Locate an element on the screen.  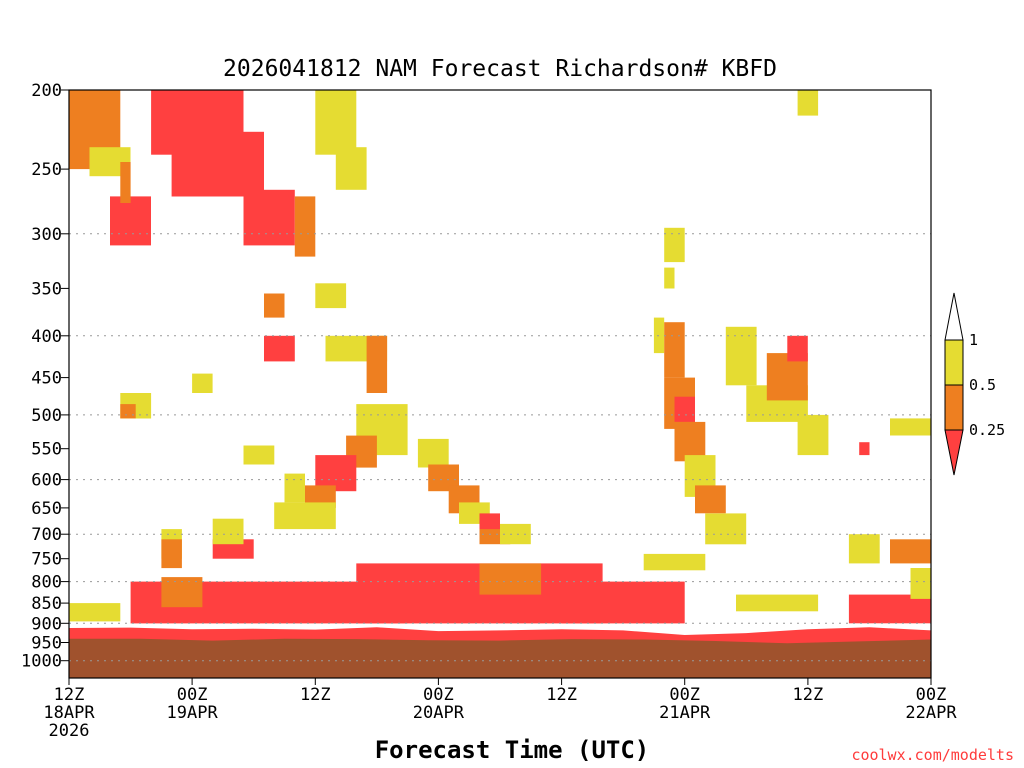
colorbar-label-0: 1 is located at coordinates (973, 340).